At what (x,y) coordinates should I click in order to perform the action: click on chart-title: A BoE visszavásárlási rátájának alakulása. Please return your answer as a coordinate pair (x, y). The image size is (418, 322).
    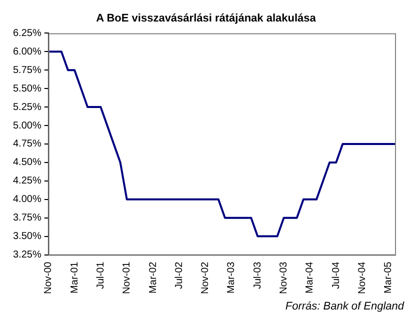
    Looking at the image, I should click on (206, 18).